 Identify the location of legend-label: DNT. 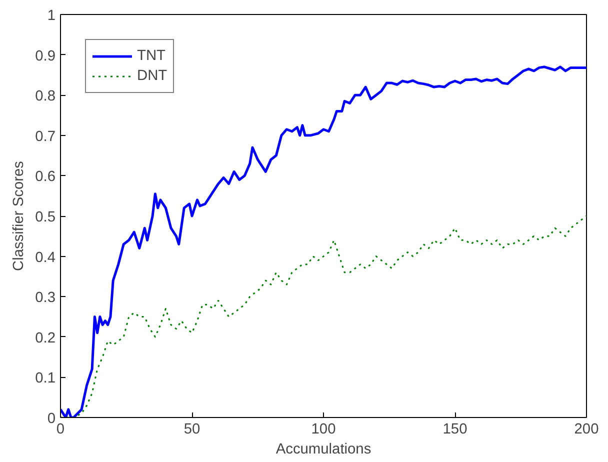
(152, 76).